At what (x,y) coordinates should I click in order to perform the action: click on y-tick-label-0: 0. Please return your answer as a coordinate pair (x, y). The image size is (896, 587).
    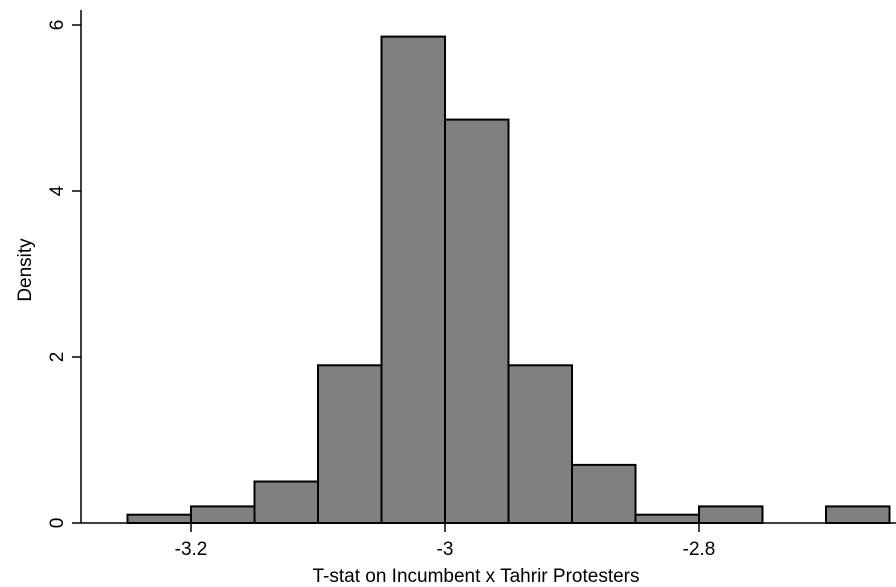
    Looking at the image, I should click on (57, 523).